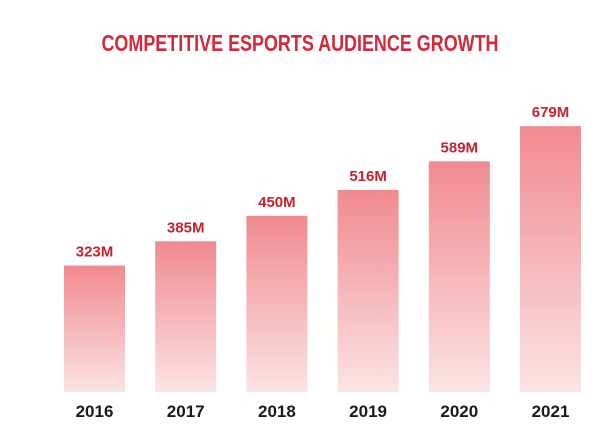 The height and width of the screenshot is (432, 600). What do you see at coordinates (368, 290) in the screenshot?
I see `bar-2019` at bounding box center [368, 290].